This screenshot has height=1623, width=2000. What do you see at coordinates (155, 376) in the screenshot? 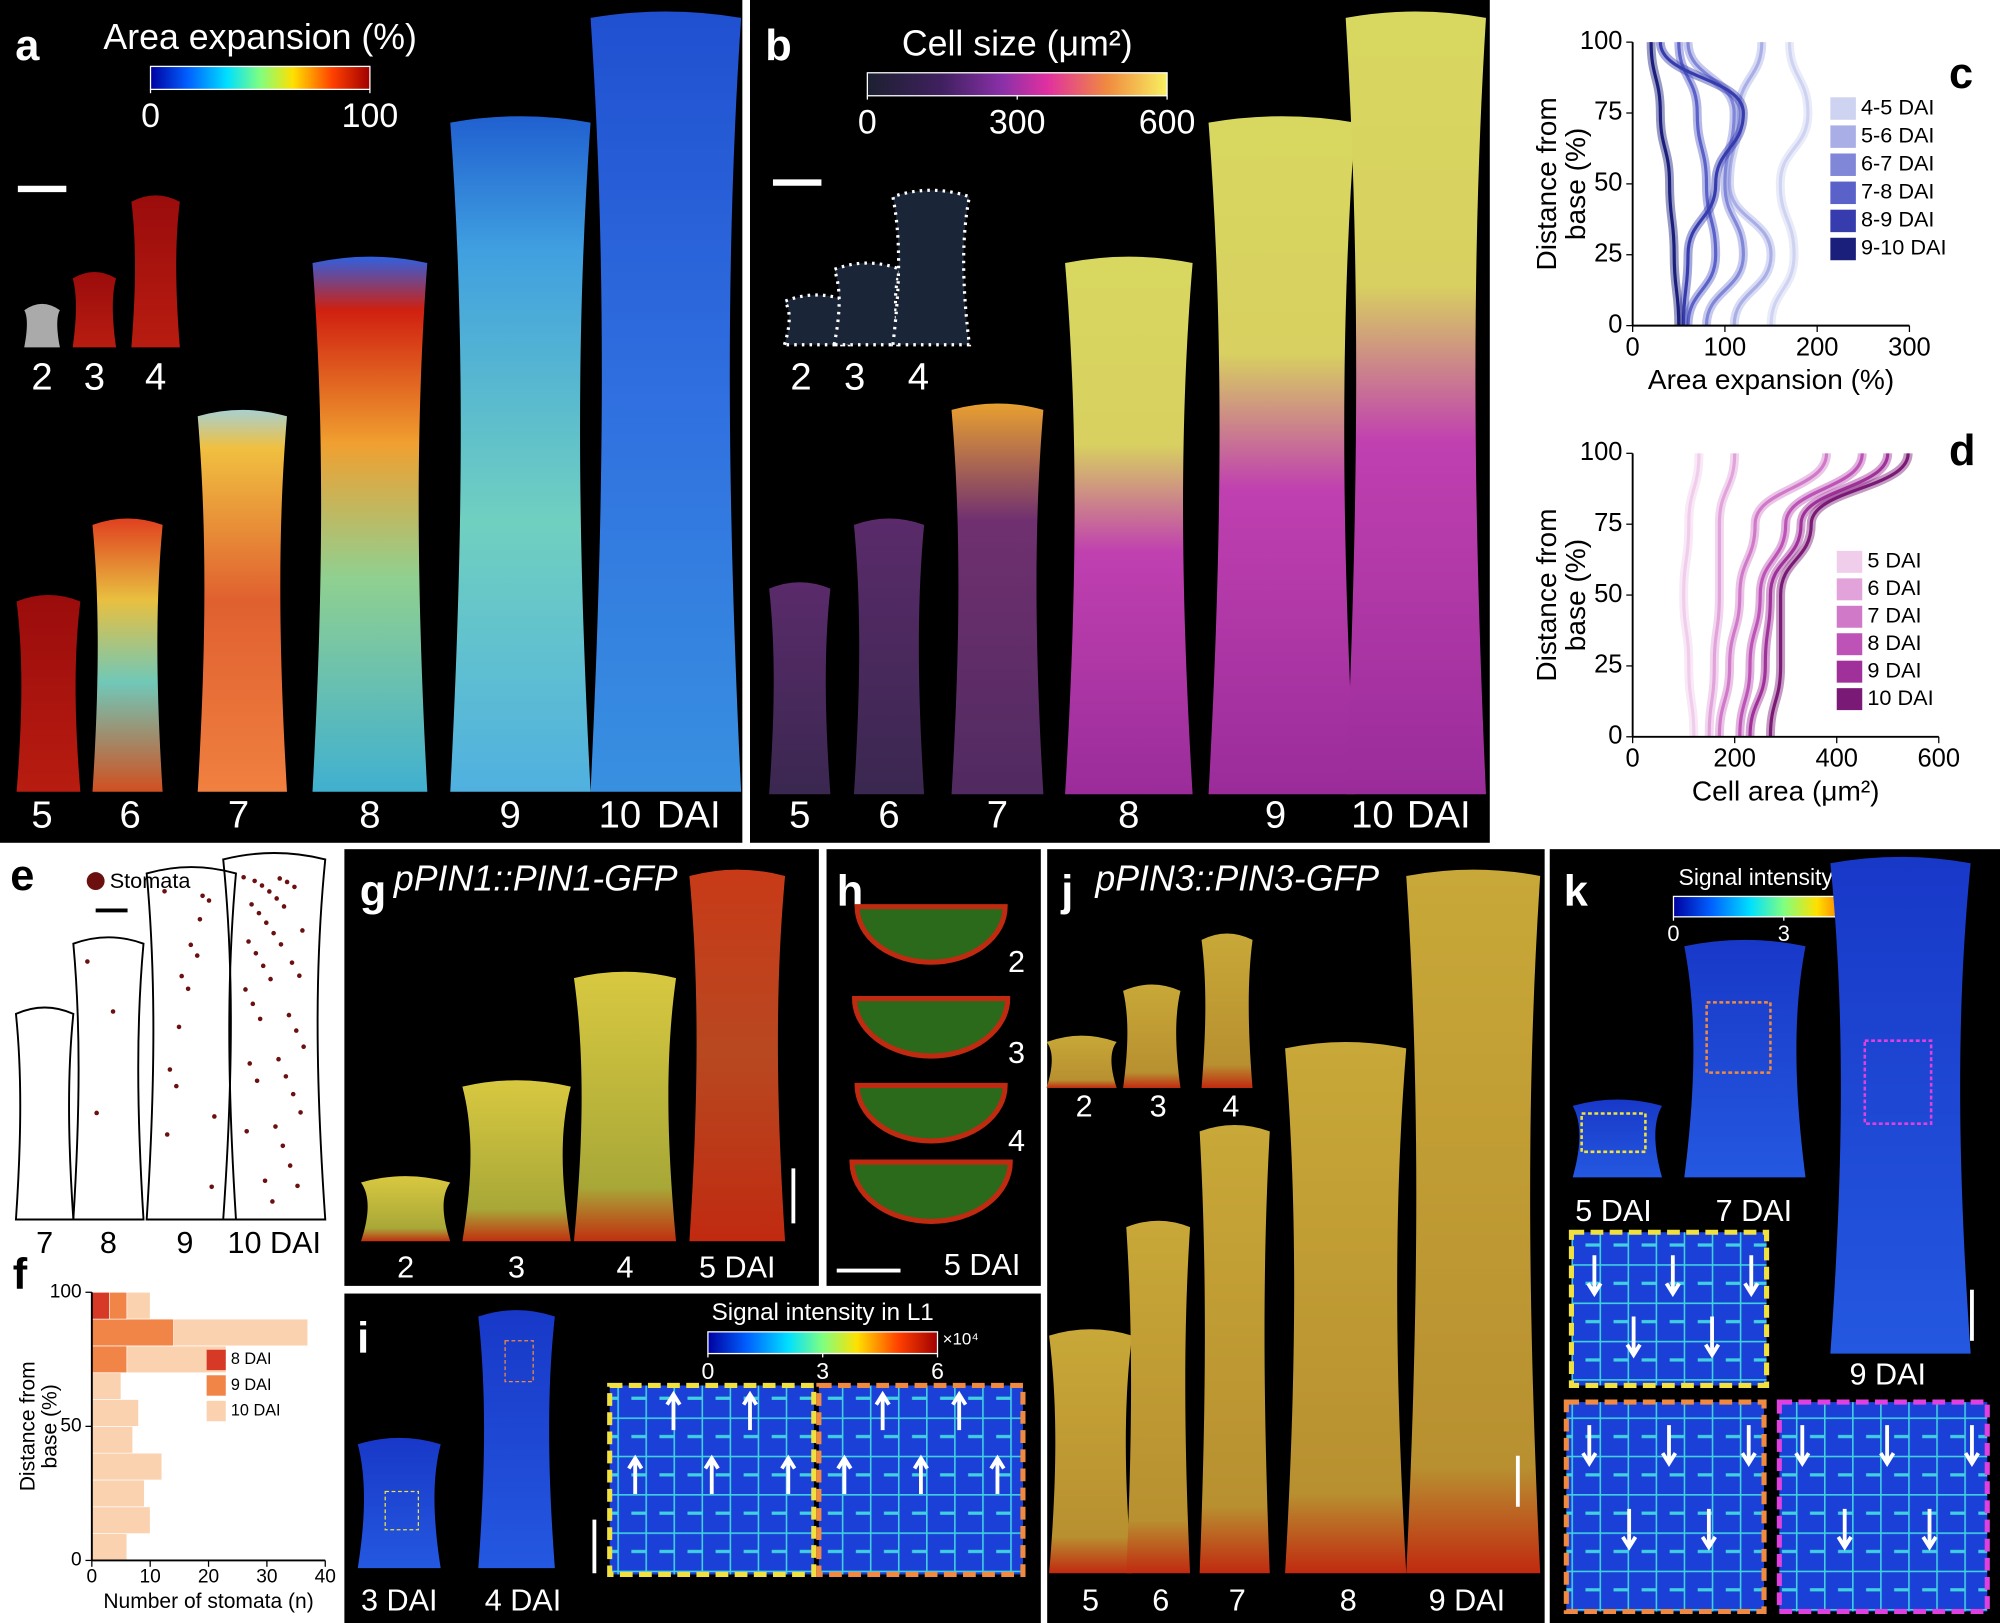
I see `stage-label: 4` at bounding box center [155, 376].